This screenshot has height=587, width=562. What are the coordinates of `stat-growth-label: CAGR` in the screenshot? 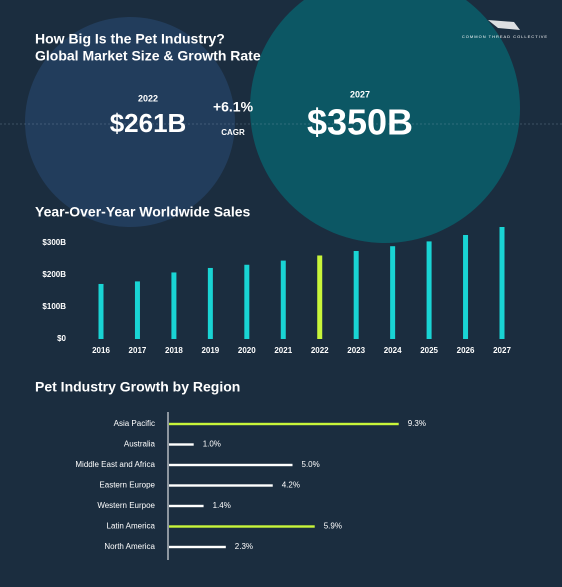 It's located at (233, 132).